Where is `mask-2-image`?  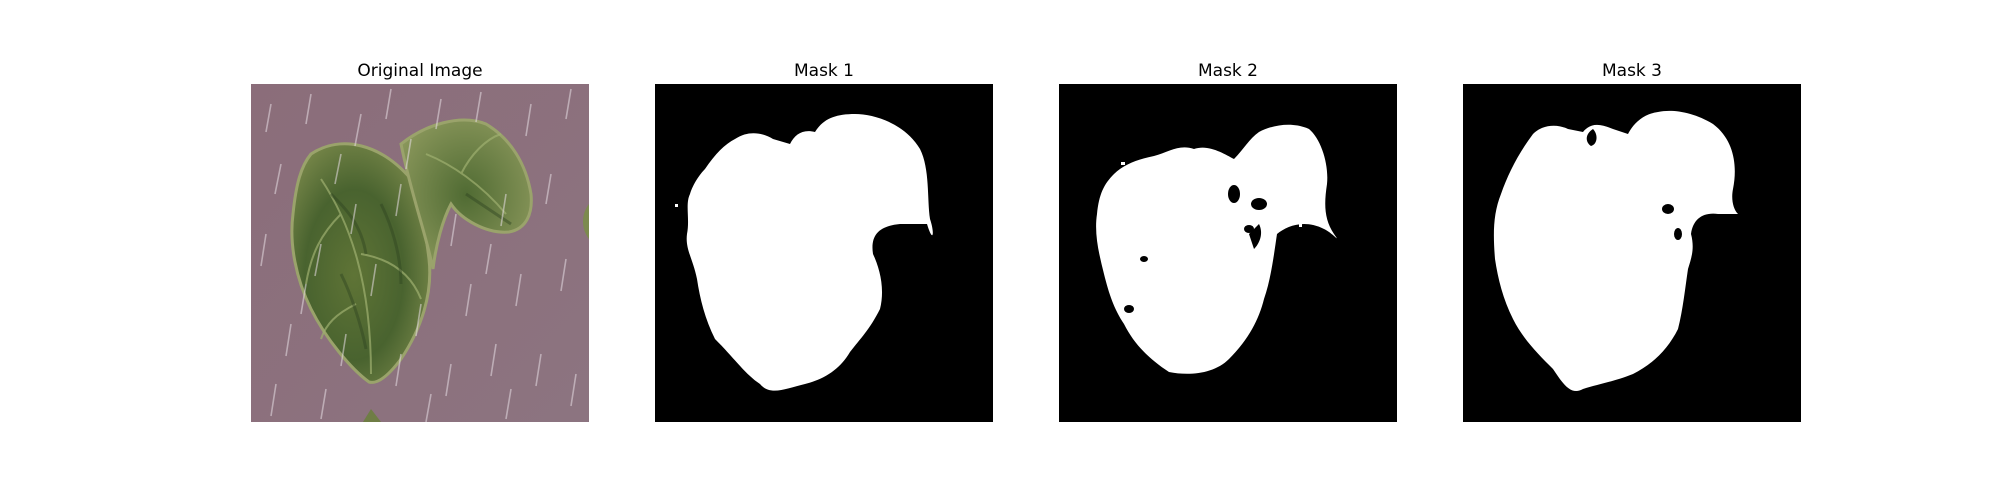
mask-2-image is located at coordinates (1228, 253).